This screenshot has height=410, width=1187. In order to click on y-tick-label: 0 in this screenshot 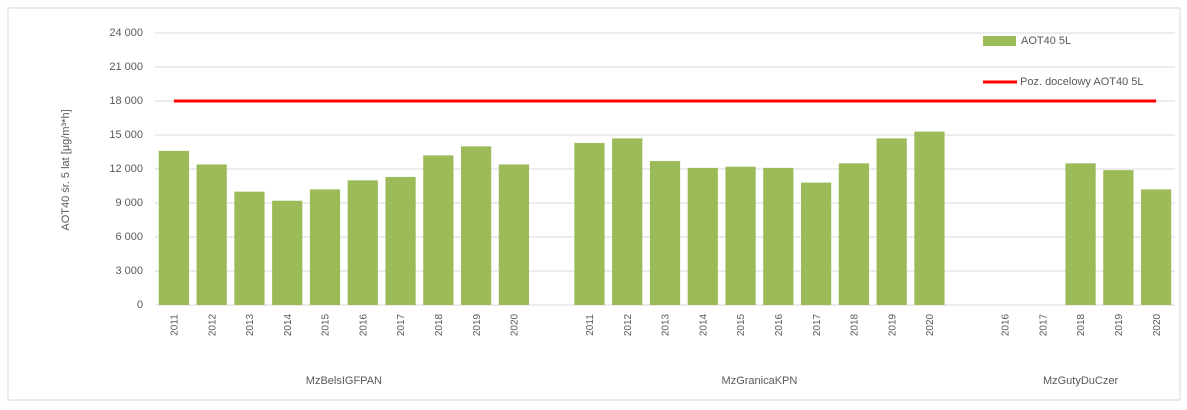, I will do `click(140, 305)`.